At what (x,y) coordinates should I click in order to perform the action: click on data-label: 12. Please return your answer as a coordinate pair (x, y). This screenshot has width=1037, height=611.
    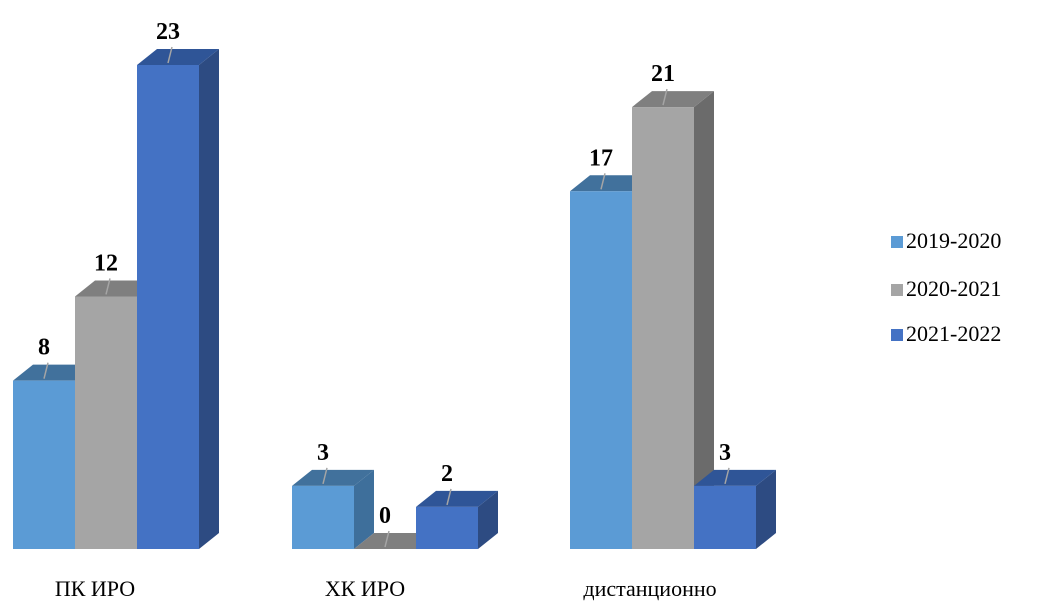
    Looking at the image, I should click on (106, 263).